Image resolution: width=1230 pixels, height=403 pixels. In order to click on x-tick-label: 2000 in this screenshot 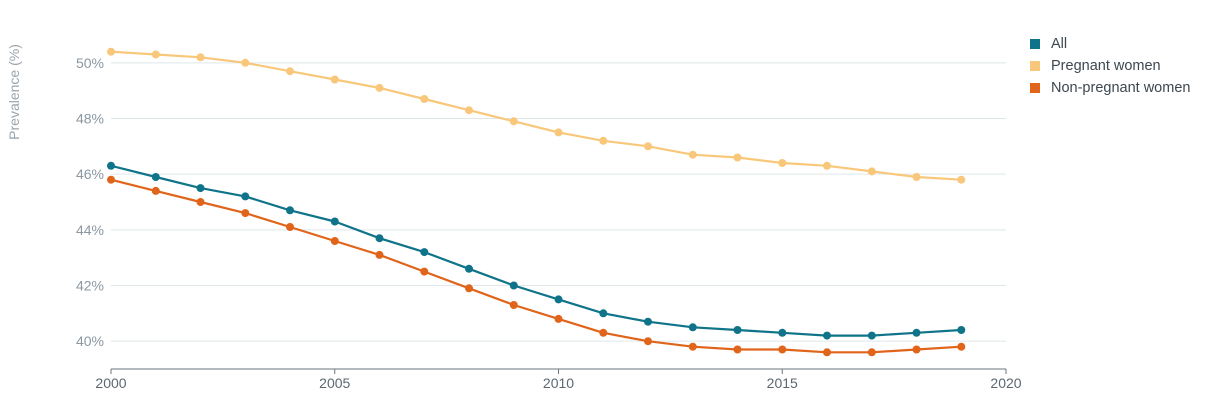, I will do `click(110, 383)`.